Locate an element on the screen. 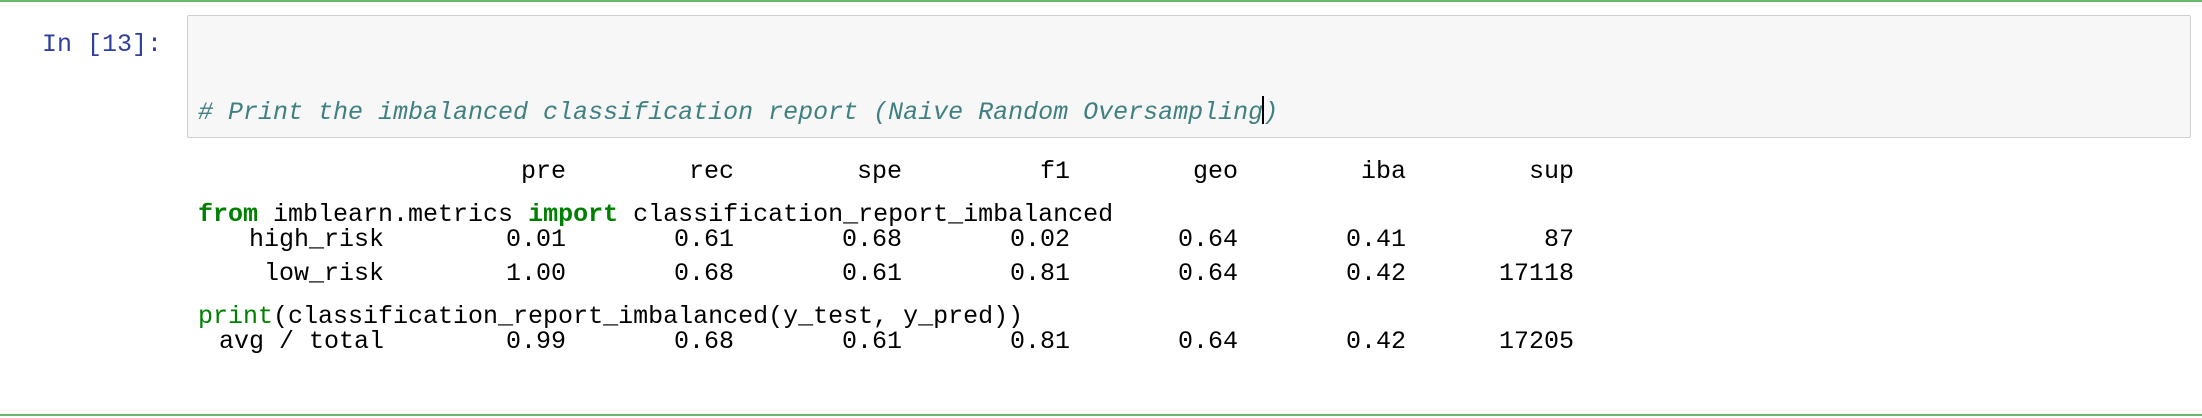  keyword-from: from is located at coordinates (228, 214).